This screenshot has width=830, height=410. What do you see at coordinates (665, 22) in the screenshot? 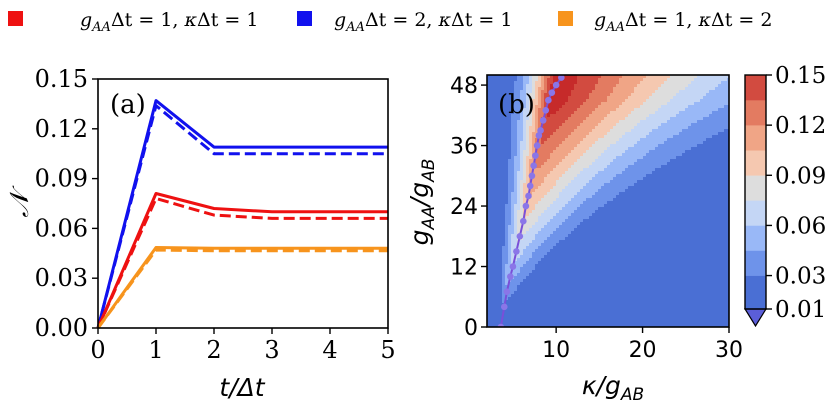
I see `legend-entry-orange: gAAΔt = 1, κΔt = 2` at bounding box center [665, 22].